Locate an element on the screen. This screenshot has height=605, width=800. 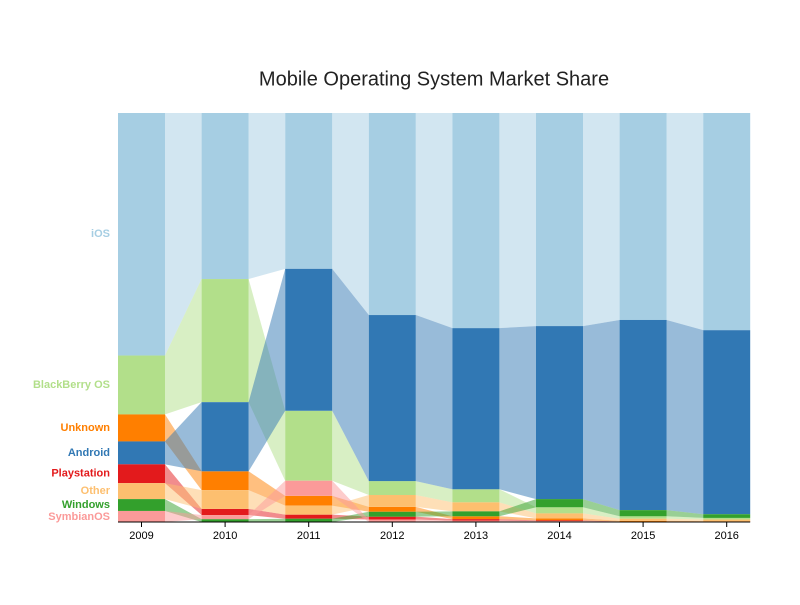
legend-label: BlackBerry OS is located at coordinates (71, 385).